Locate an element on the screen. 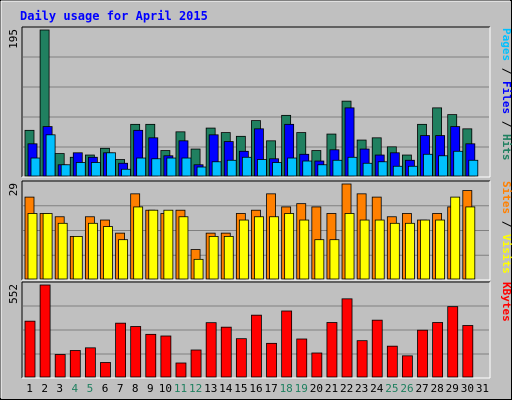 Image resolution: width=512 pixels, height=400 pixels. x-label-day-27: 27 is located at coordinates (421, 388).